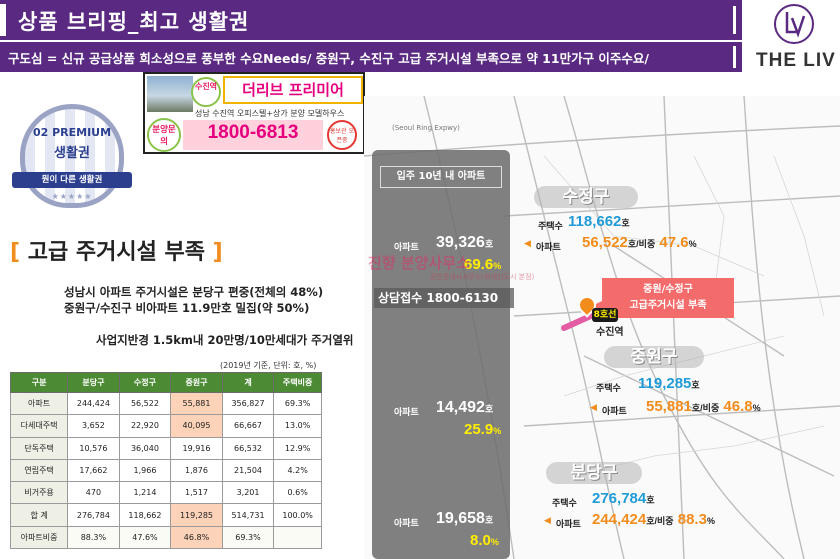  I want to click on panel-value-number: 19,658, so click(460, 518).